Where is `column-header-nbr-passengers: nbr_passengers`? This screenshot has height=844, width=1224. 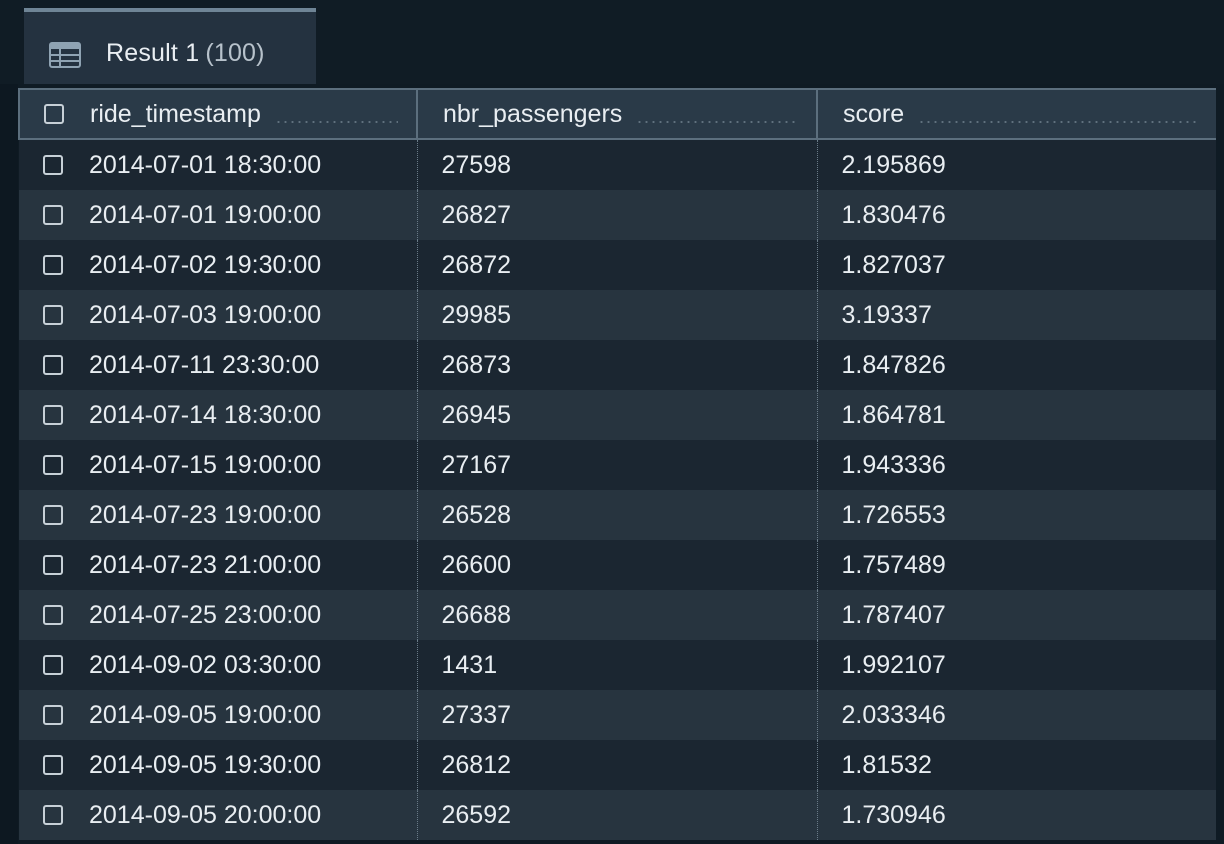 column-header-nbr-passengers: nbr_passengers is located at coordinates (617, 114).